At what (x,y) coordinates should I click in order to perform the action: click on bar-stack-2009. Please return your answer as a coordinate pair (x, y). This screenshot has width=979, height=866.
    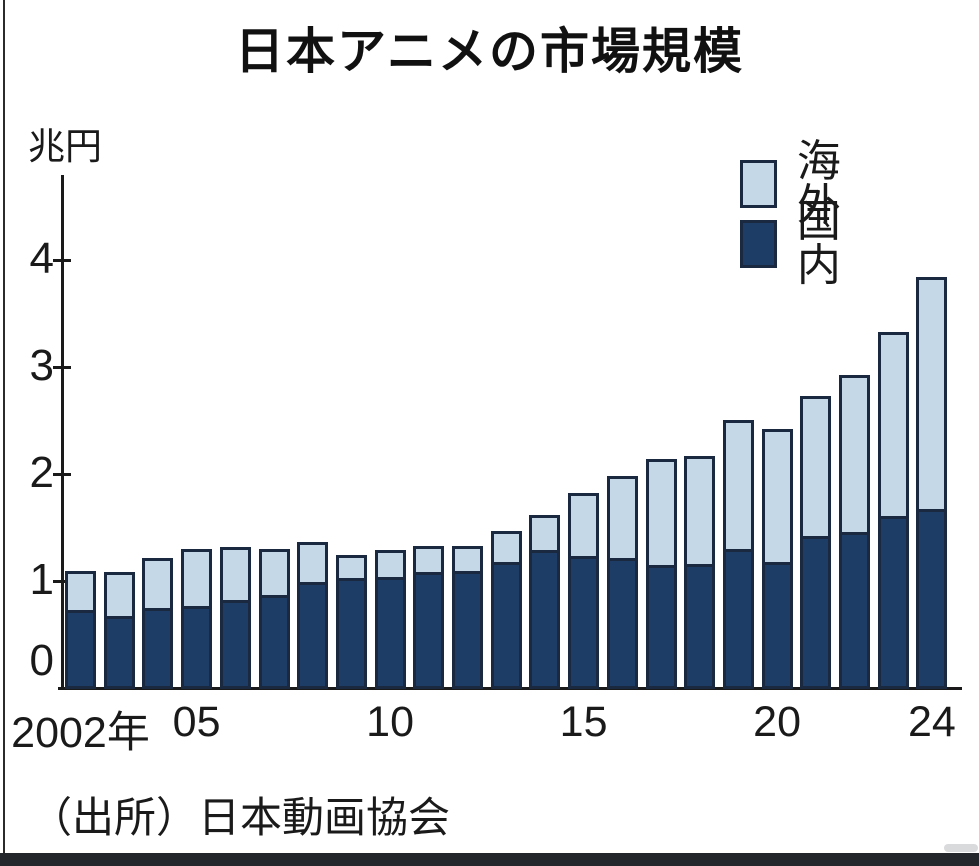
    Looking at the image, I should click on (351, 622).